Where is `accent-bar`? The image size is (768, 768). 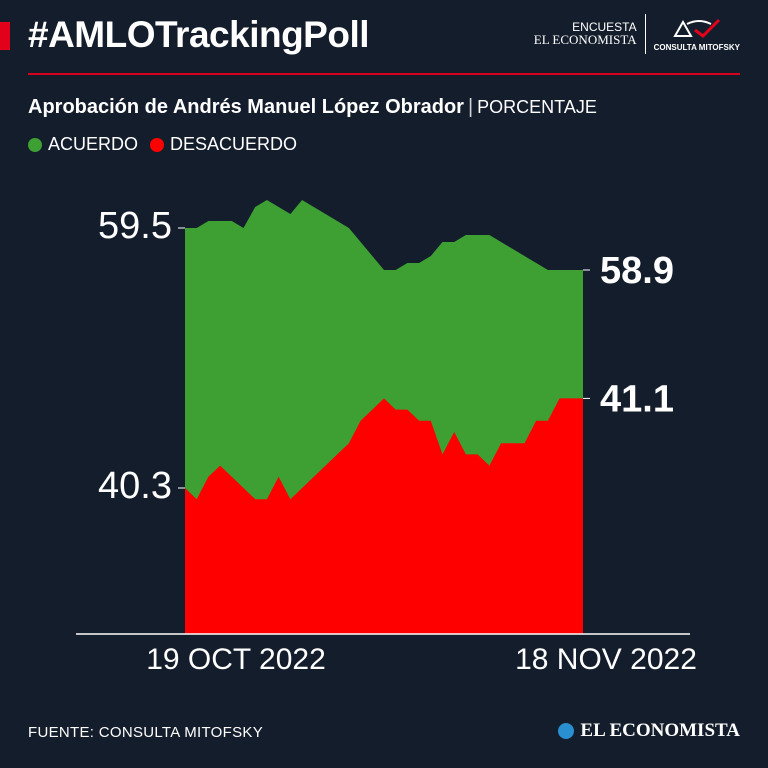
accent-bar is located at coordinates (5, 36).